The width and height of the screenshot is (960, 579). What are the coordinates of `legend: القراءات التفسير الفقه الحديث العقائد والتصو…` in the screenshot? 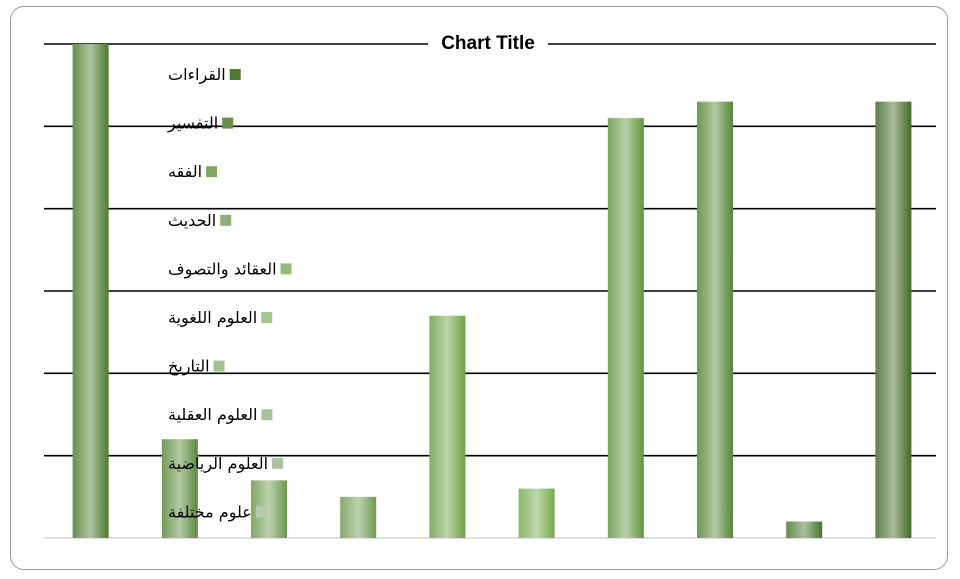 It's located at (229, 293).